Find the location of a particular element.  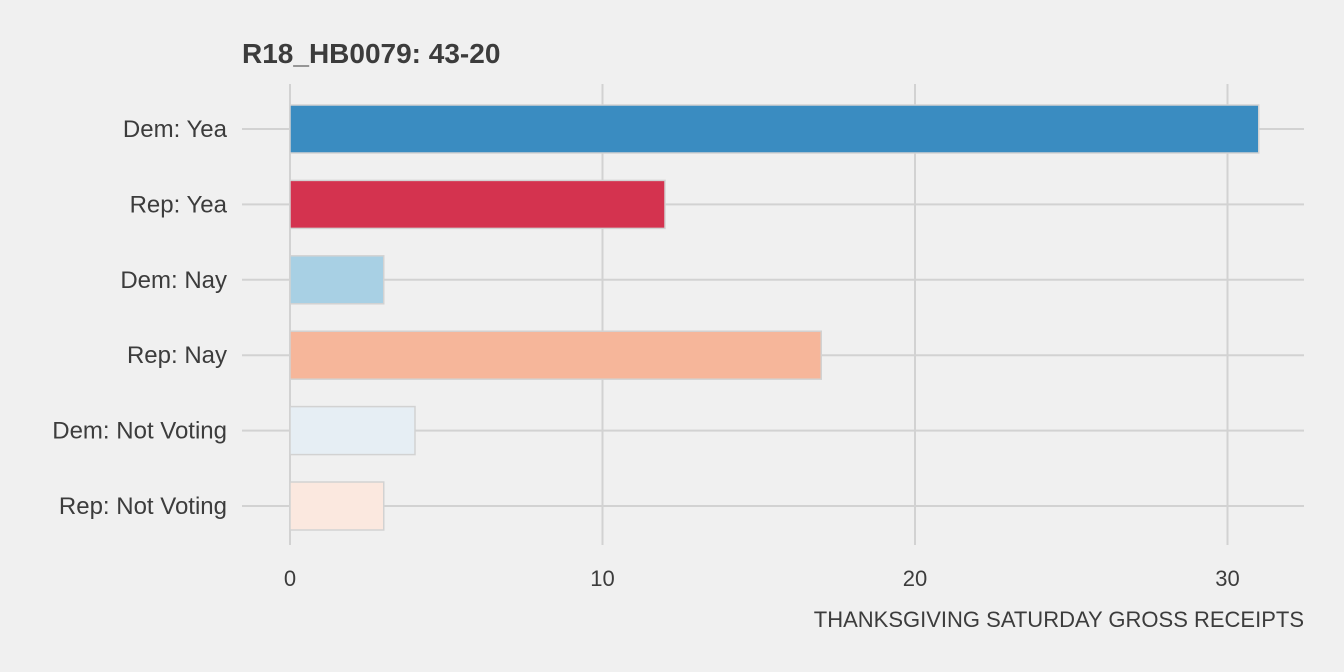

y-category-label: Rep: Not Voting is located at coordinates (143, 506).